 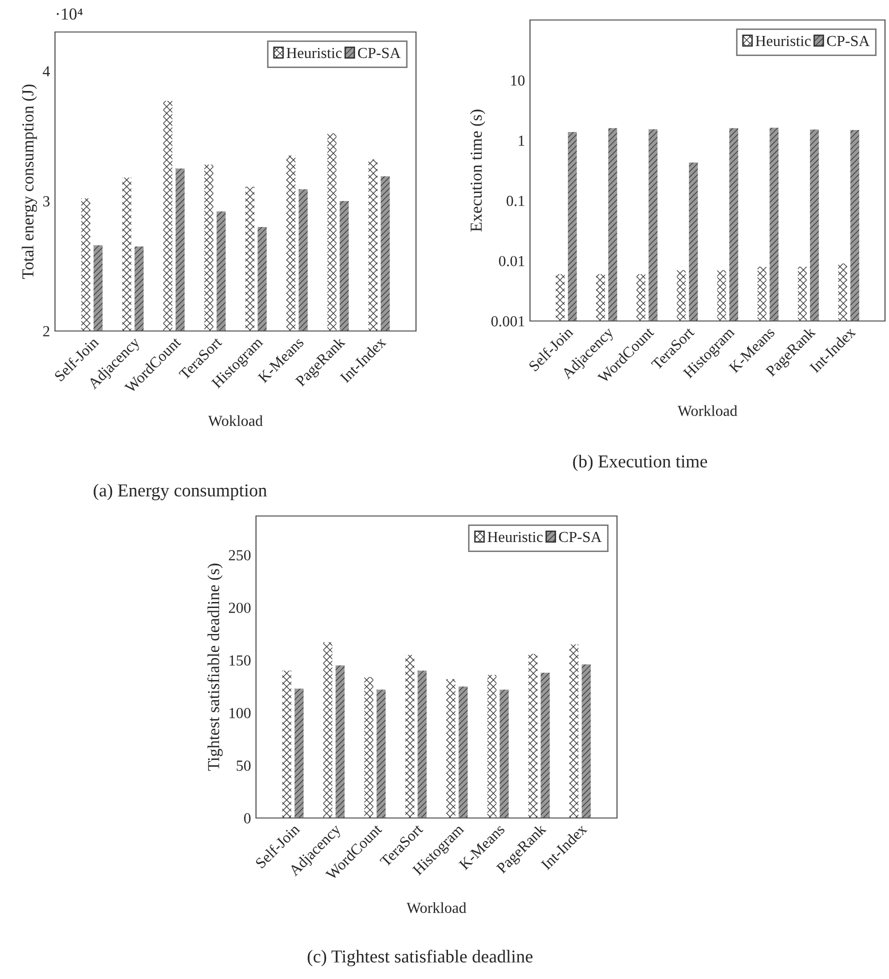 What do you see at coordinates (243, 765) in the screenshot?
I see `y-tick-label: 50` at bounding box center [243, 765].